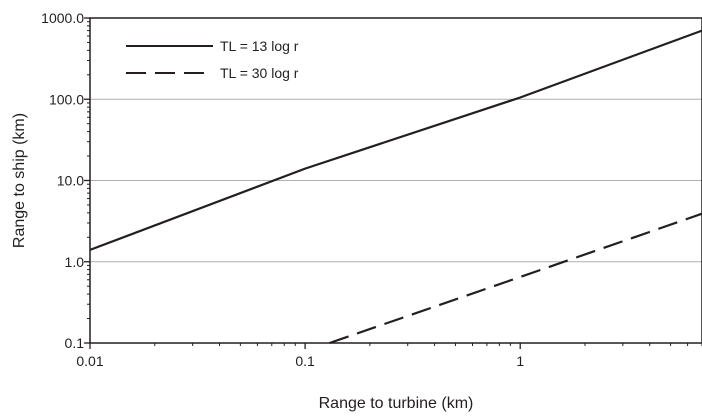 The height and width of the screenshot is (416, 702). I want to click on y-tick-label: 10.0, so click(70, 181).